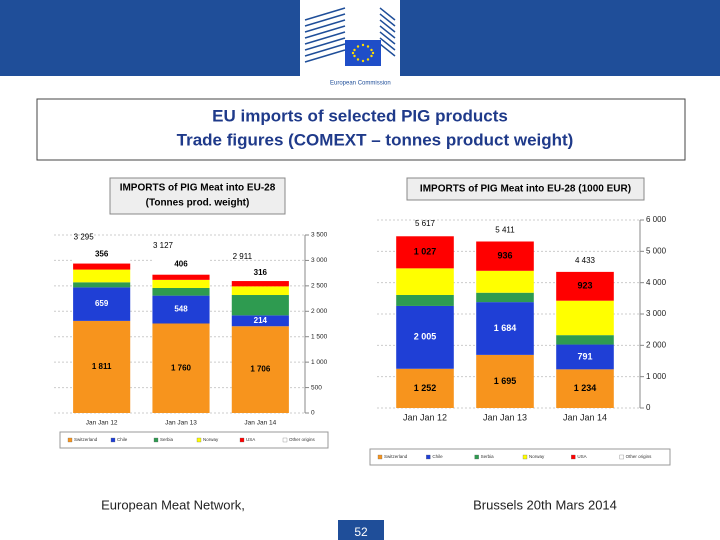 The image size is (720, 540). I want to click on logo-text: European Commission, so click(360, 84).